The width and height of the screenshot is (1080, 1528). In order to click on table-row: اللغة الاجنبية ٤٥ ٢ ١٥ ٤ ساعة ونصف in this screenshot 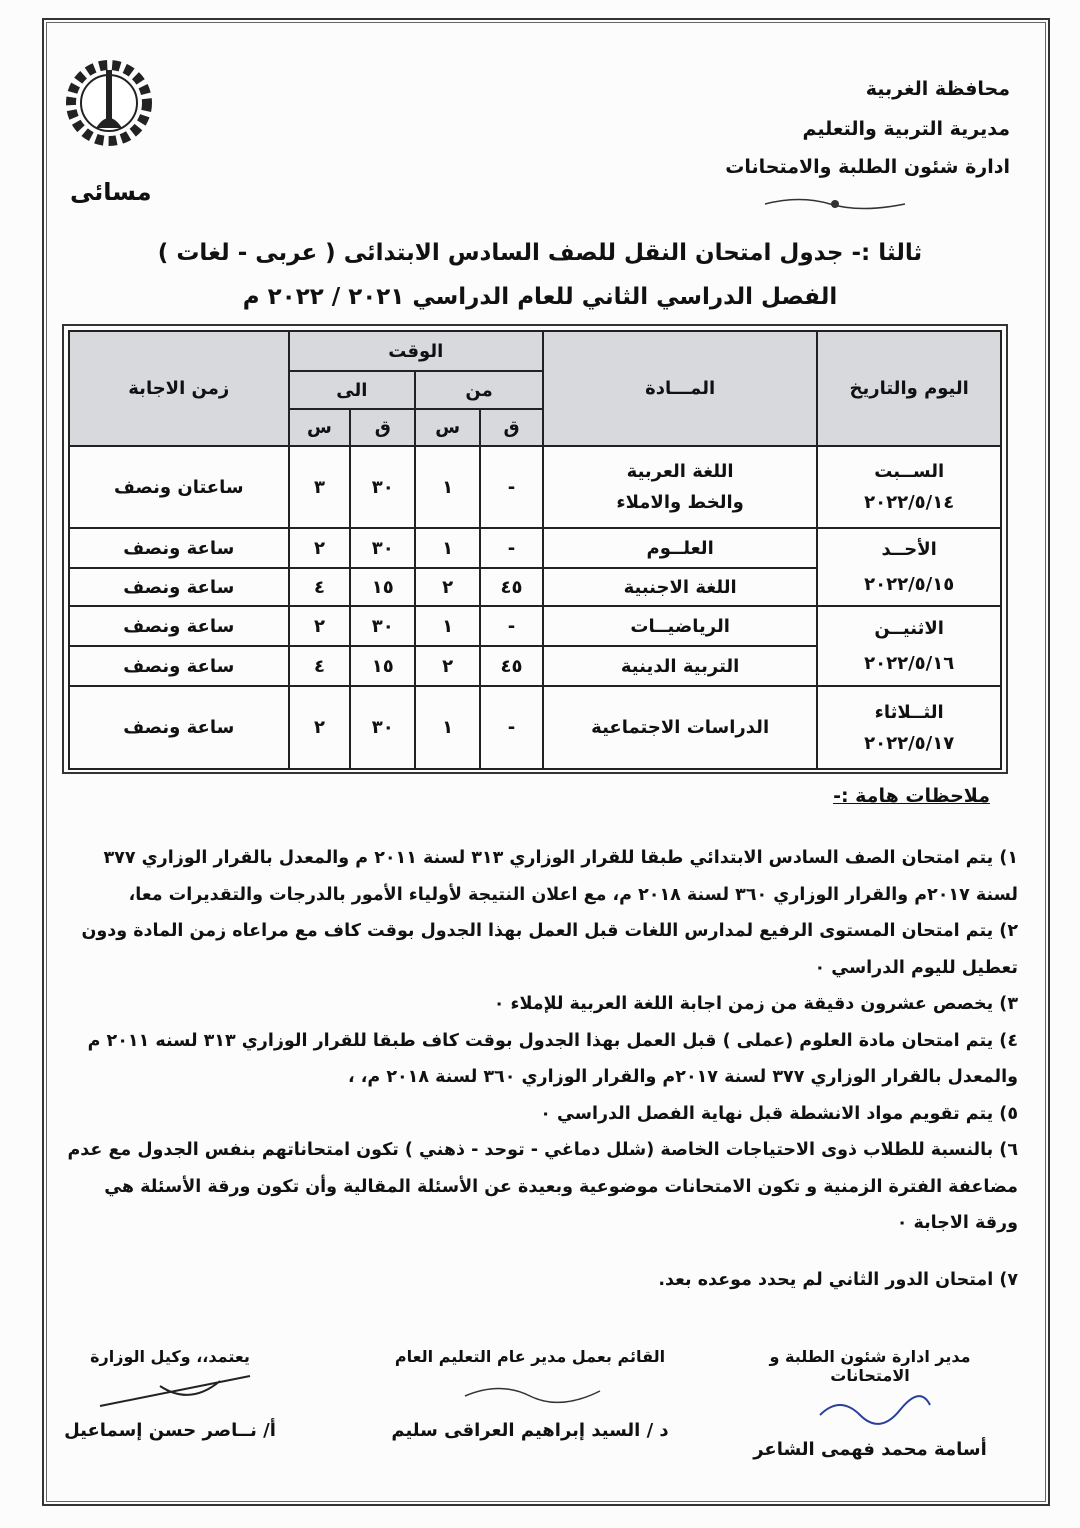, I will do `click(534, 587)`.